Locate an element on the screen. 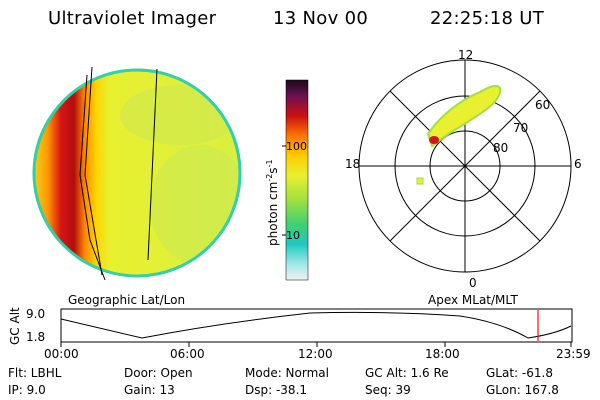 The width and height of the screenshot is (600, 400). info-seq: Seq: 39 is located at coordinates (388, 390).